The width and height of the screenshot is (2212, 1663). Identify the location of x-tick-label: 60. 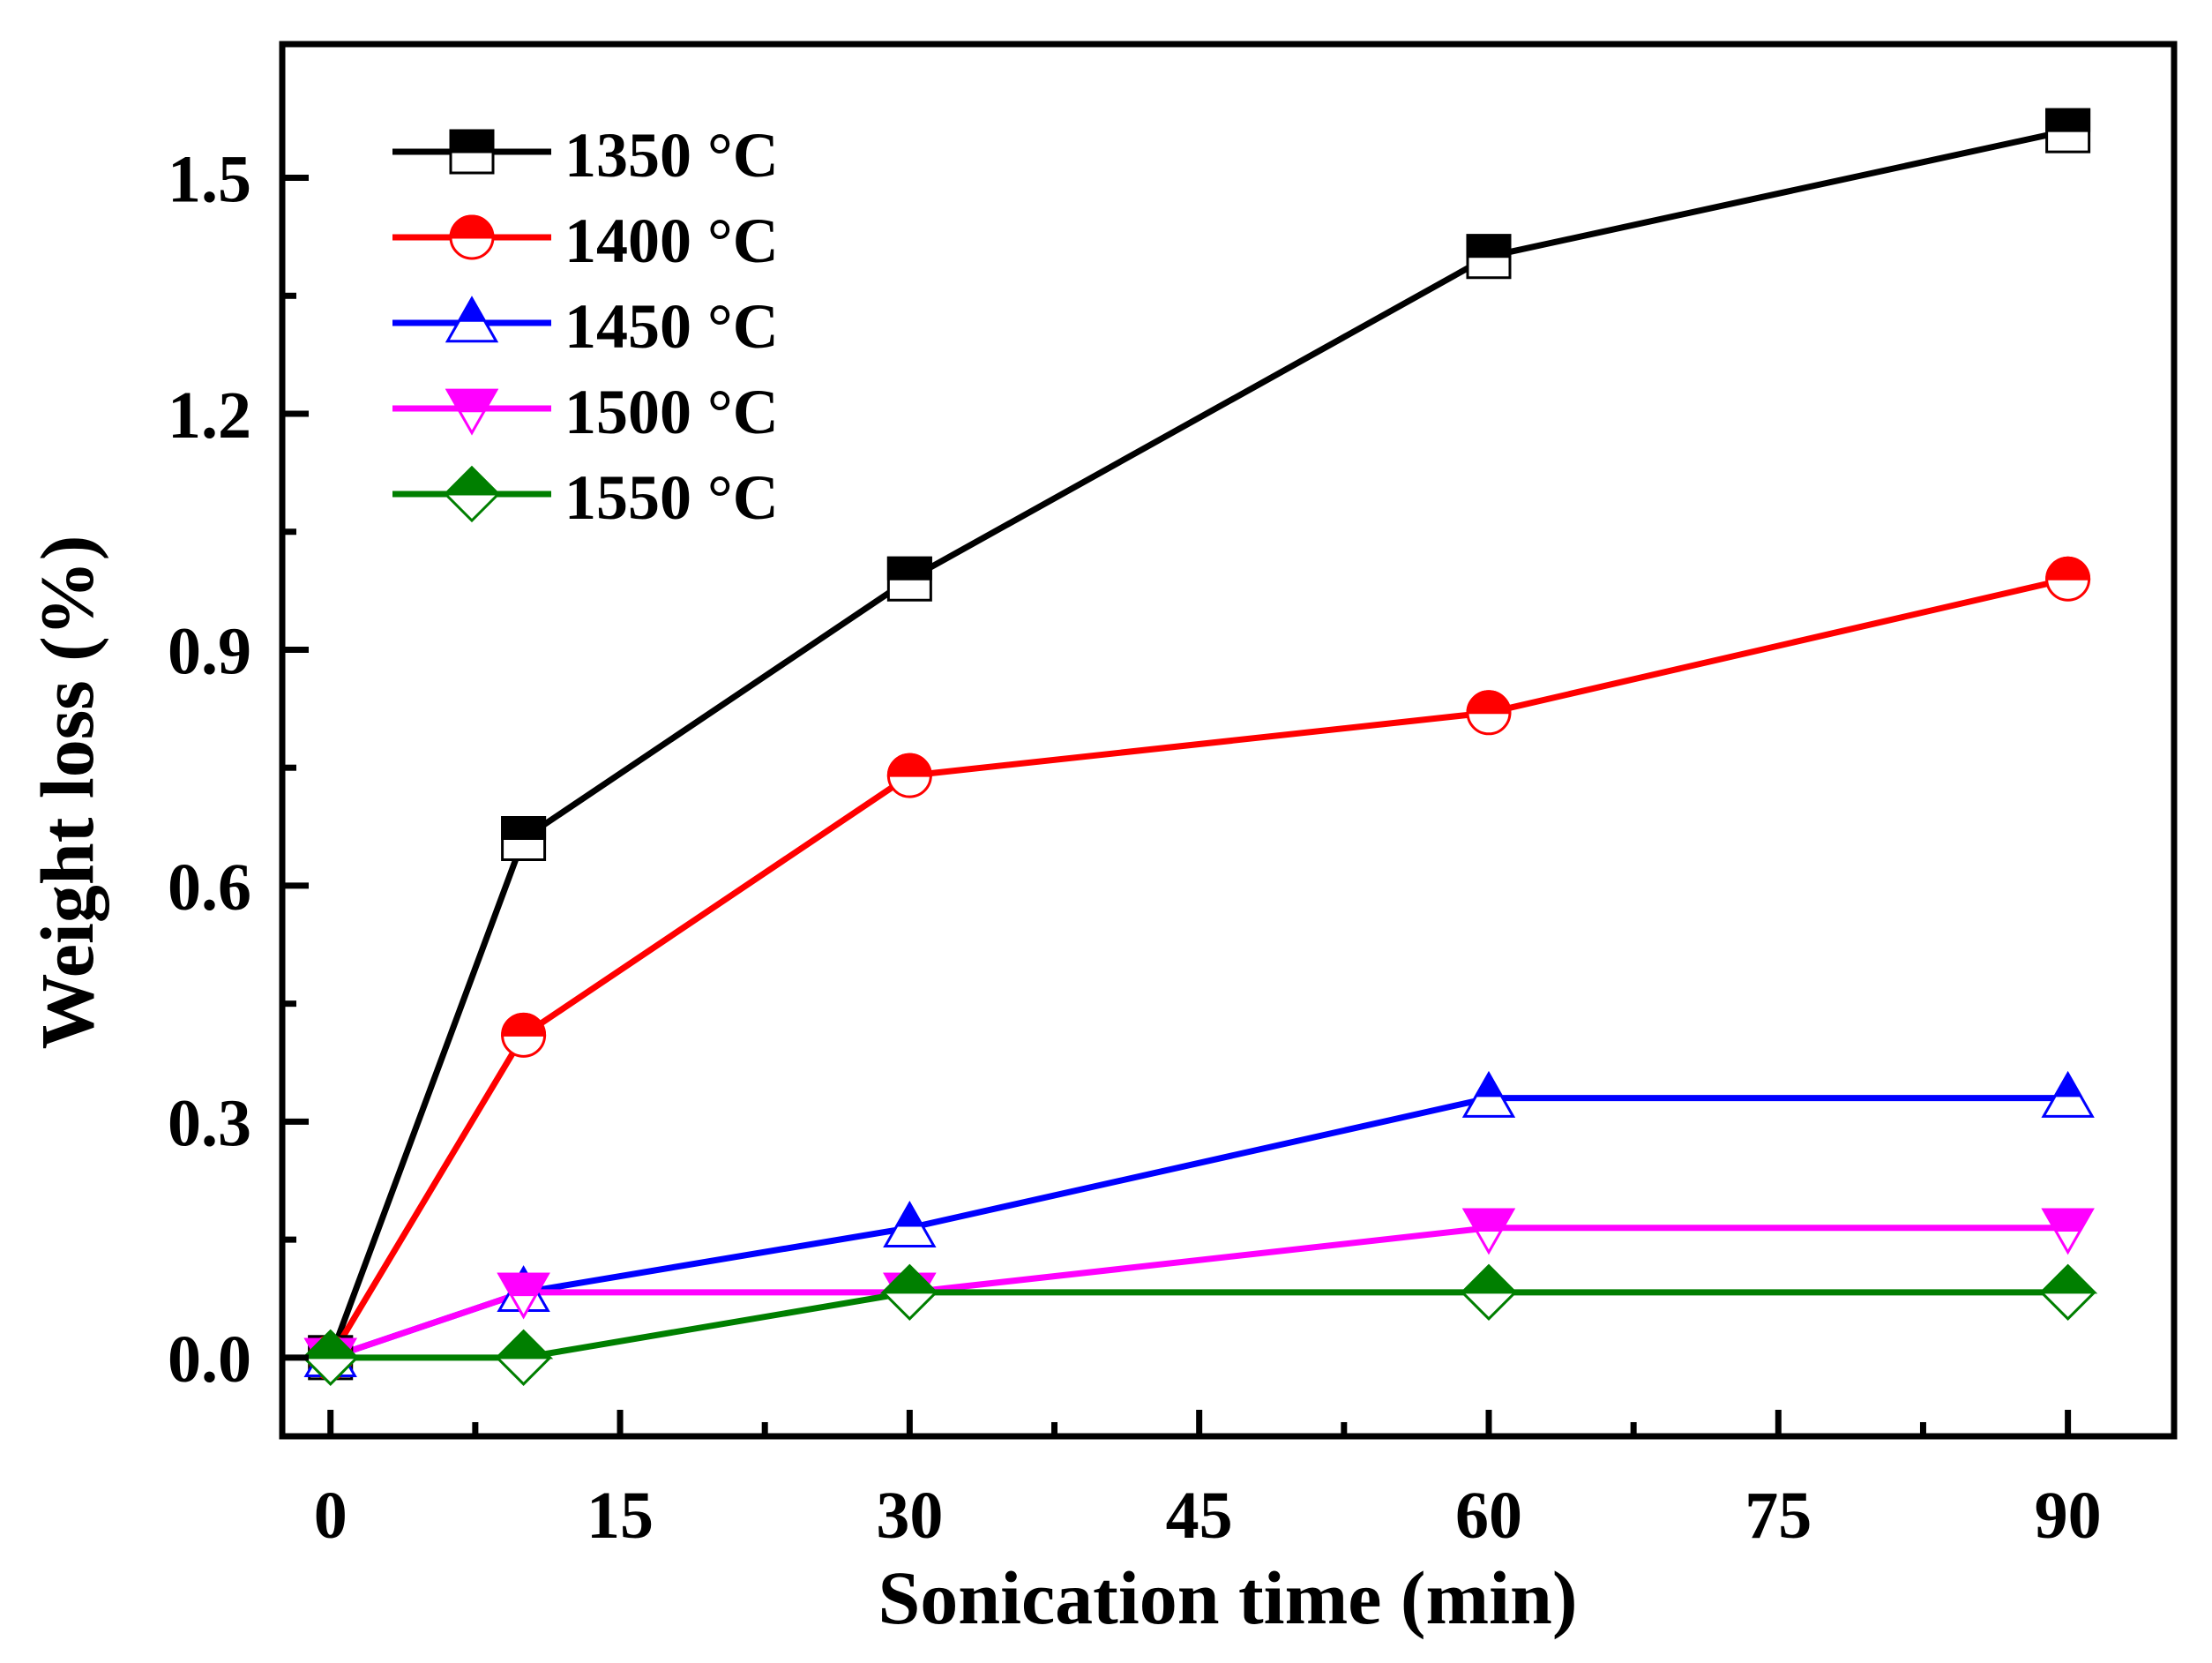
(1488, 1516).